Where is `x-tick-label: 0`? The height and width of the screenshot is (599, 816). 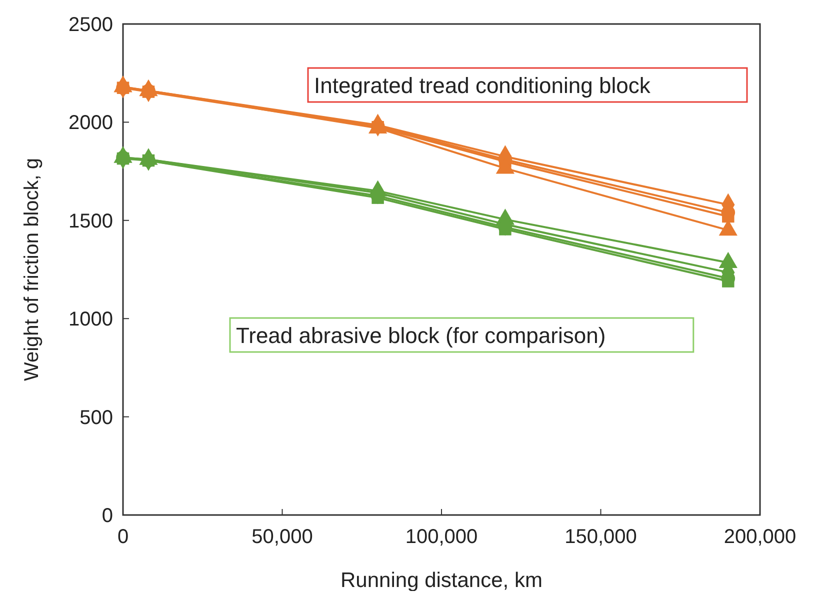 x-tick-label: 0 is located at coordinates (123, 537).